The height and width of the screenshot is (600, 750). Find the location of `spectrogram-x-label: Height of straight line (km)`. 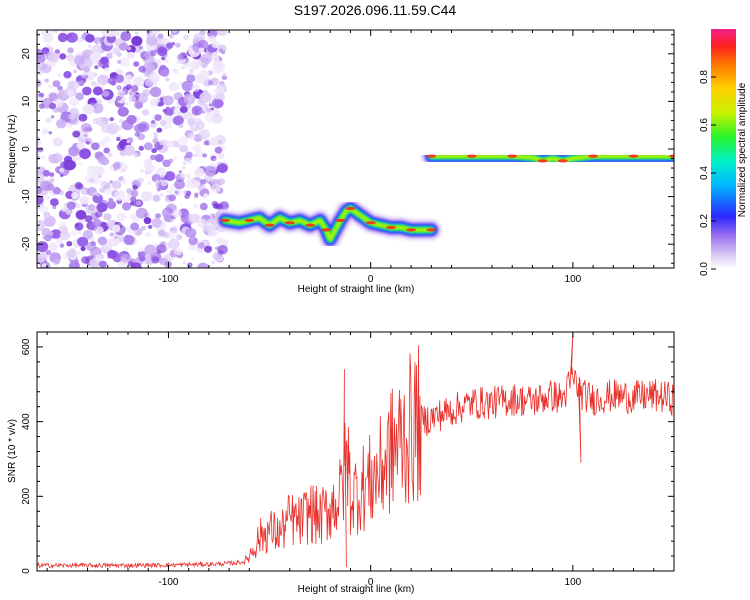

spectrogram-x-label: Height of straight line (km) is located at coordinates (356, 289).